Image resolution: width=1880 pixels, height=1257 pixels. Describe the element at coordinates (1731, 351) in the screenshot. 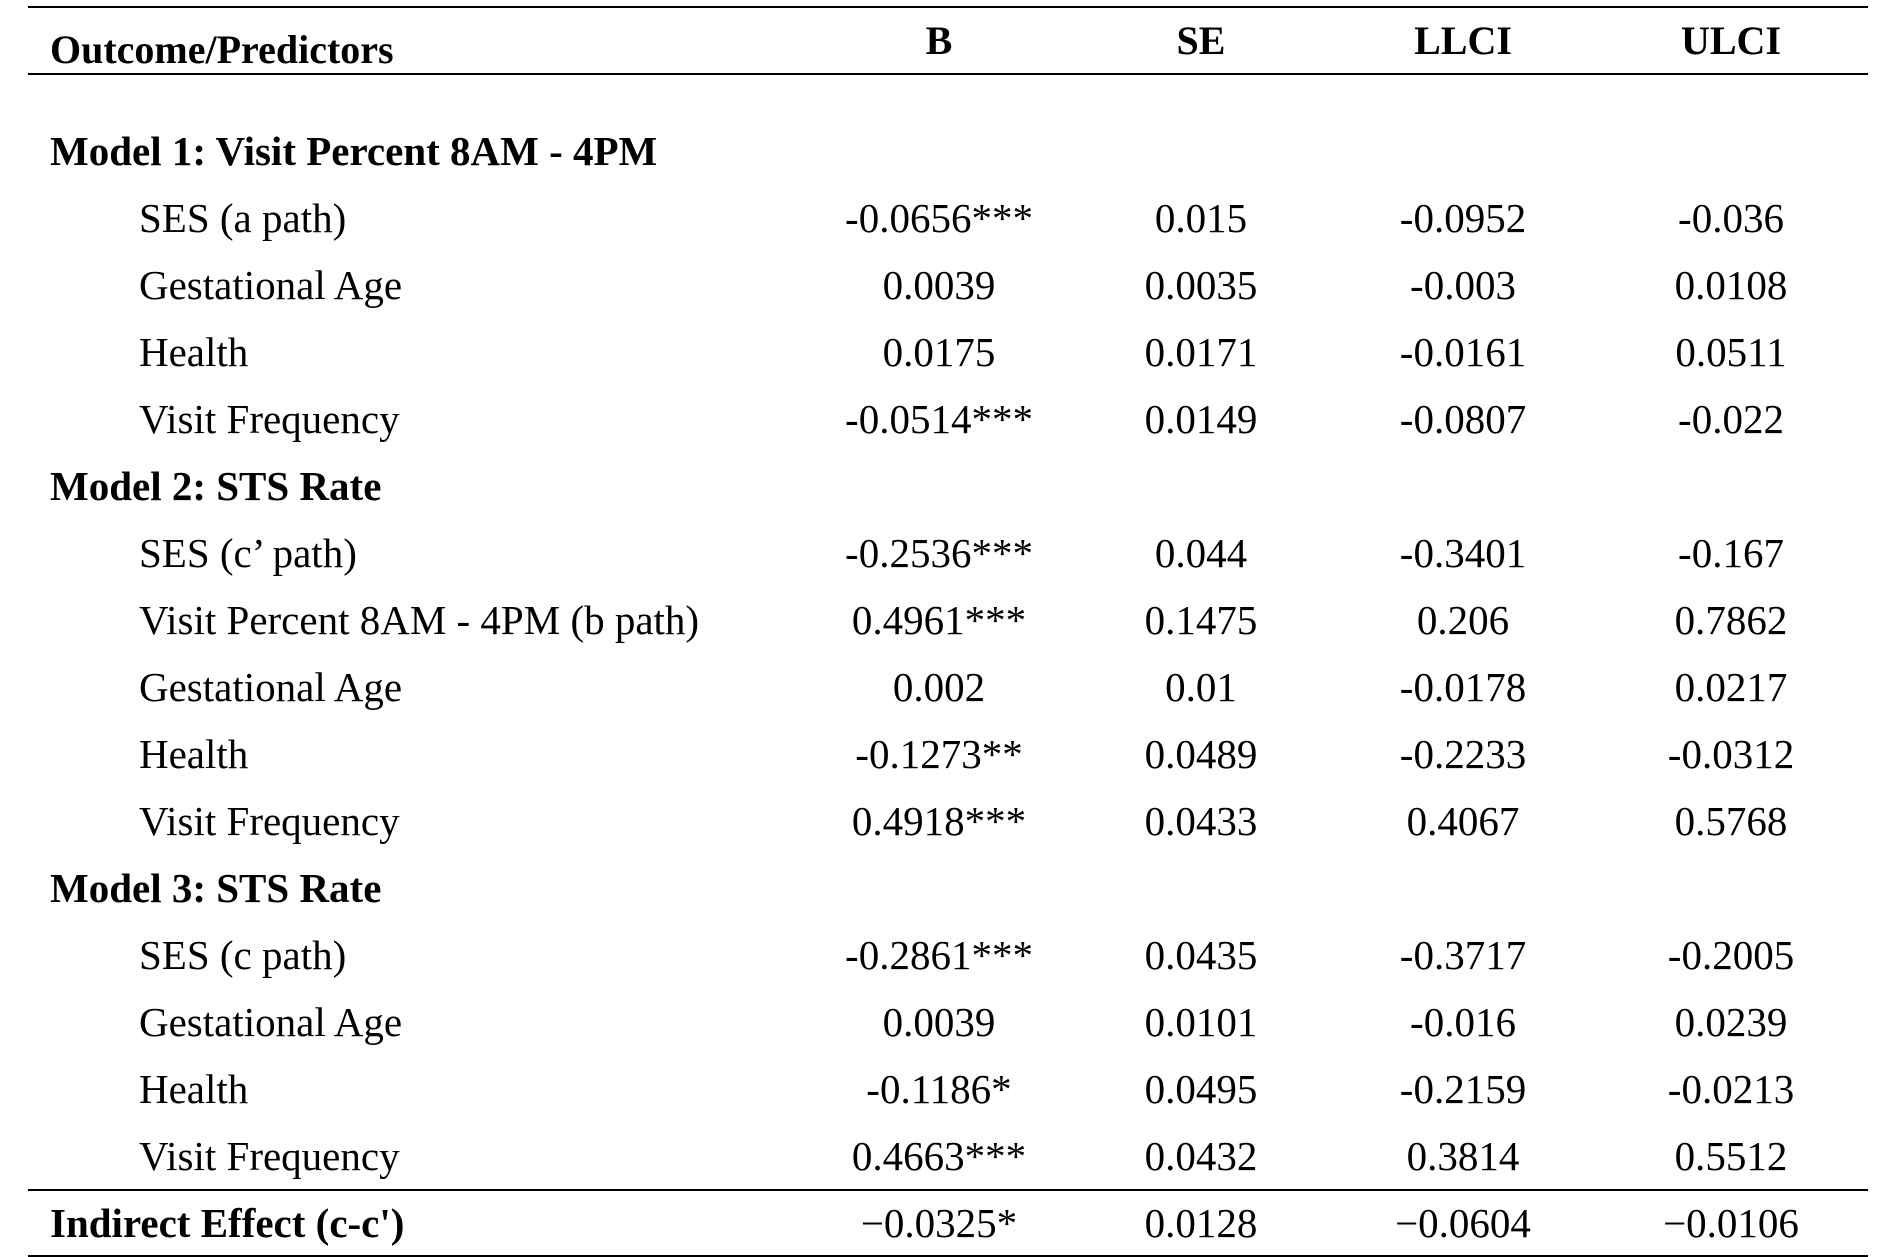

I see `ulci-value: 0.0511` at that location.